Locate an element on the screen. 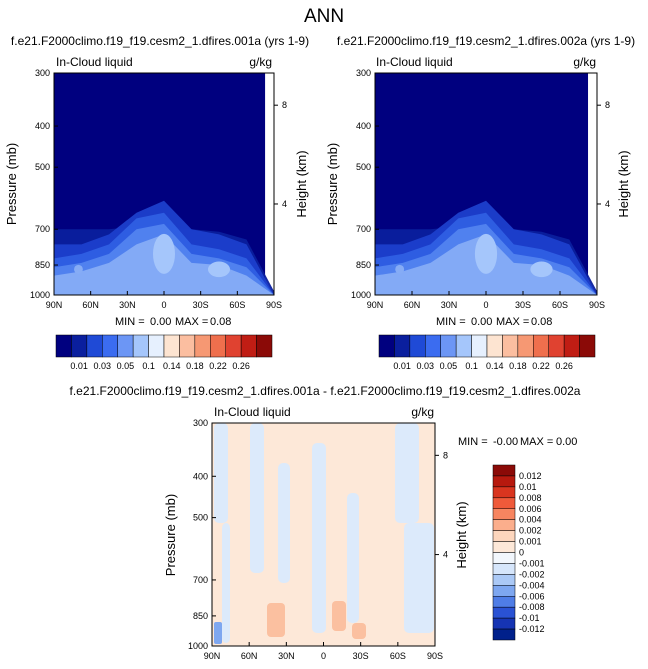 The height and width of the screenshot is (669, 648). colorbar-label: 0.18 is located at coordinates (195, 366).